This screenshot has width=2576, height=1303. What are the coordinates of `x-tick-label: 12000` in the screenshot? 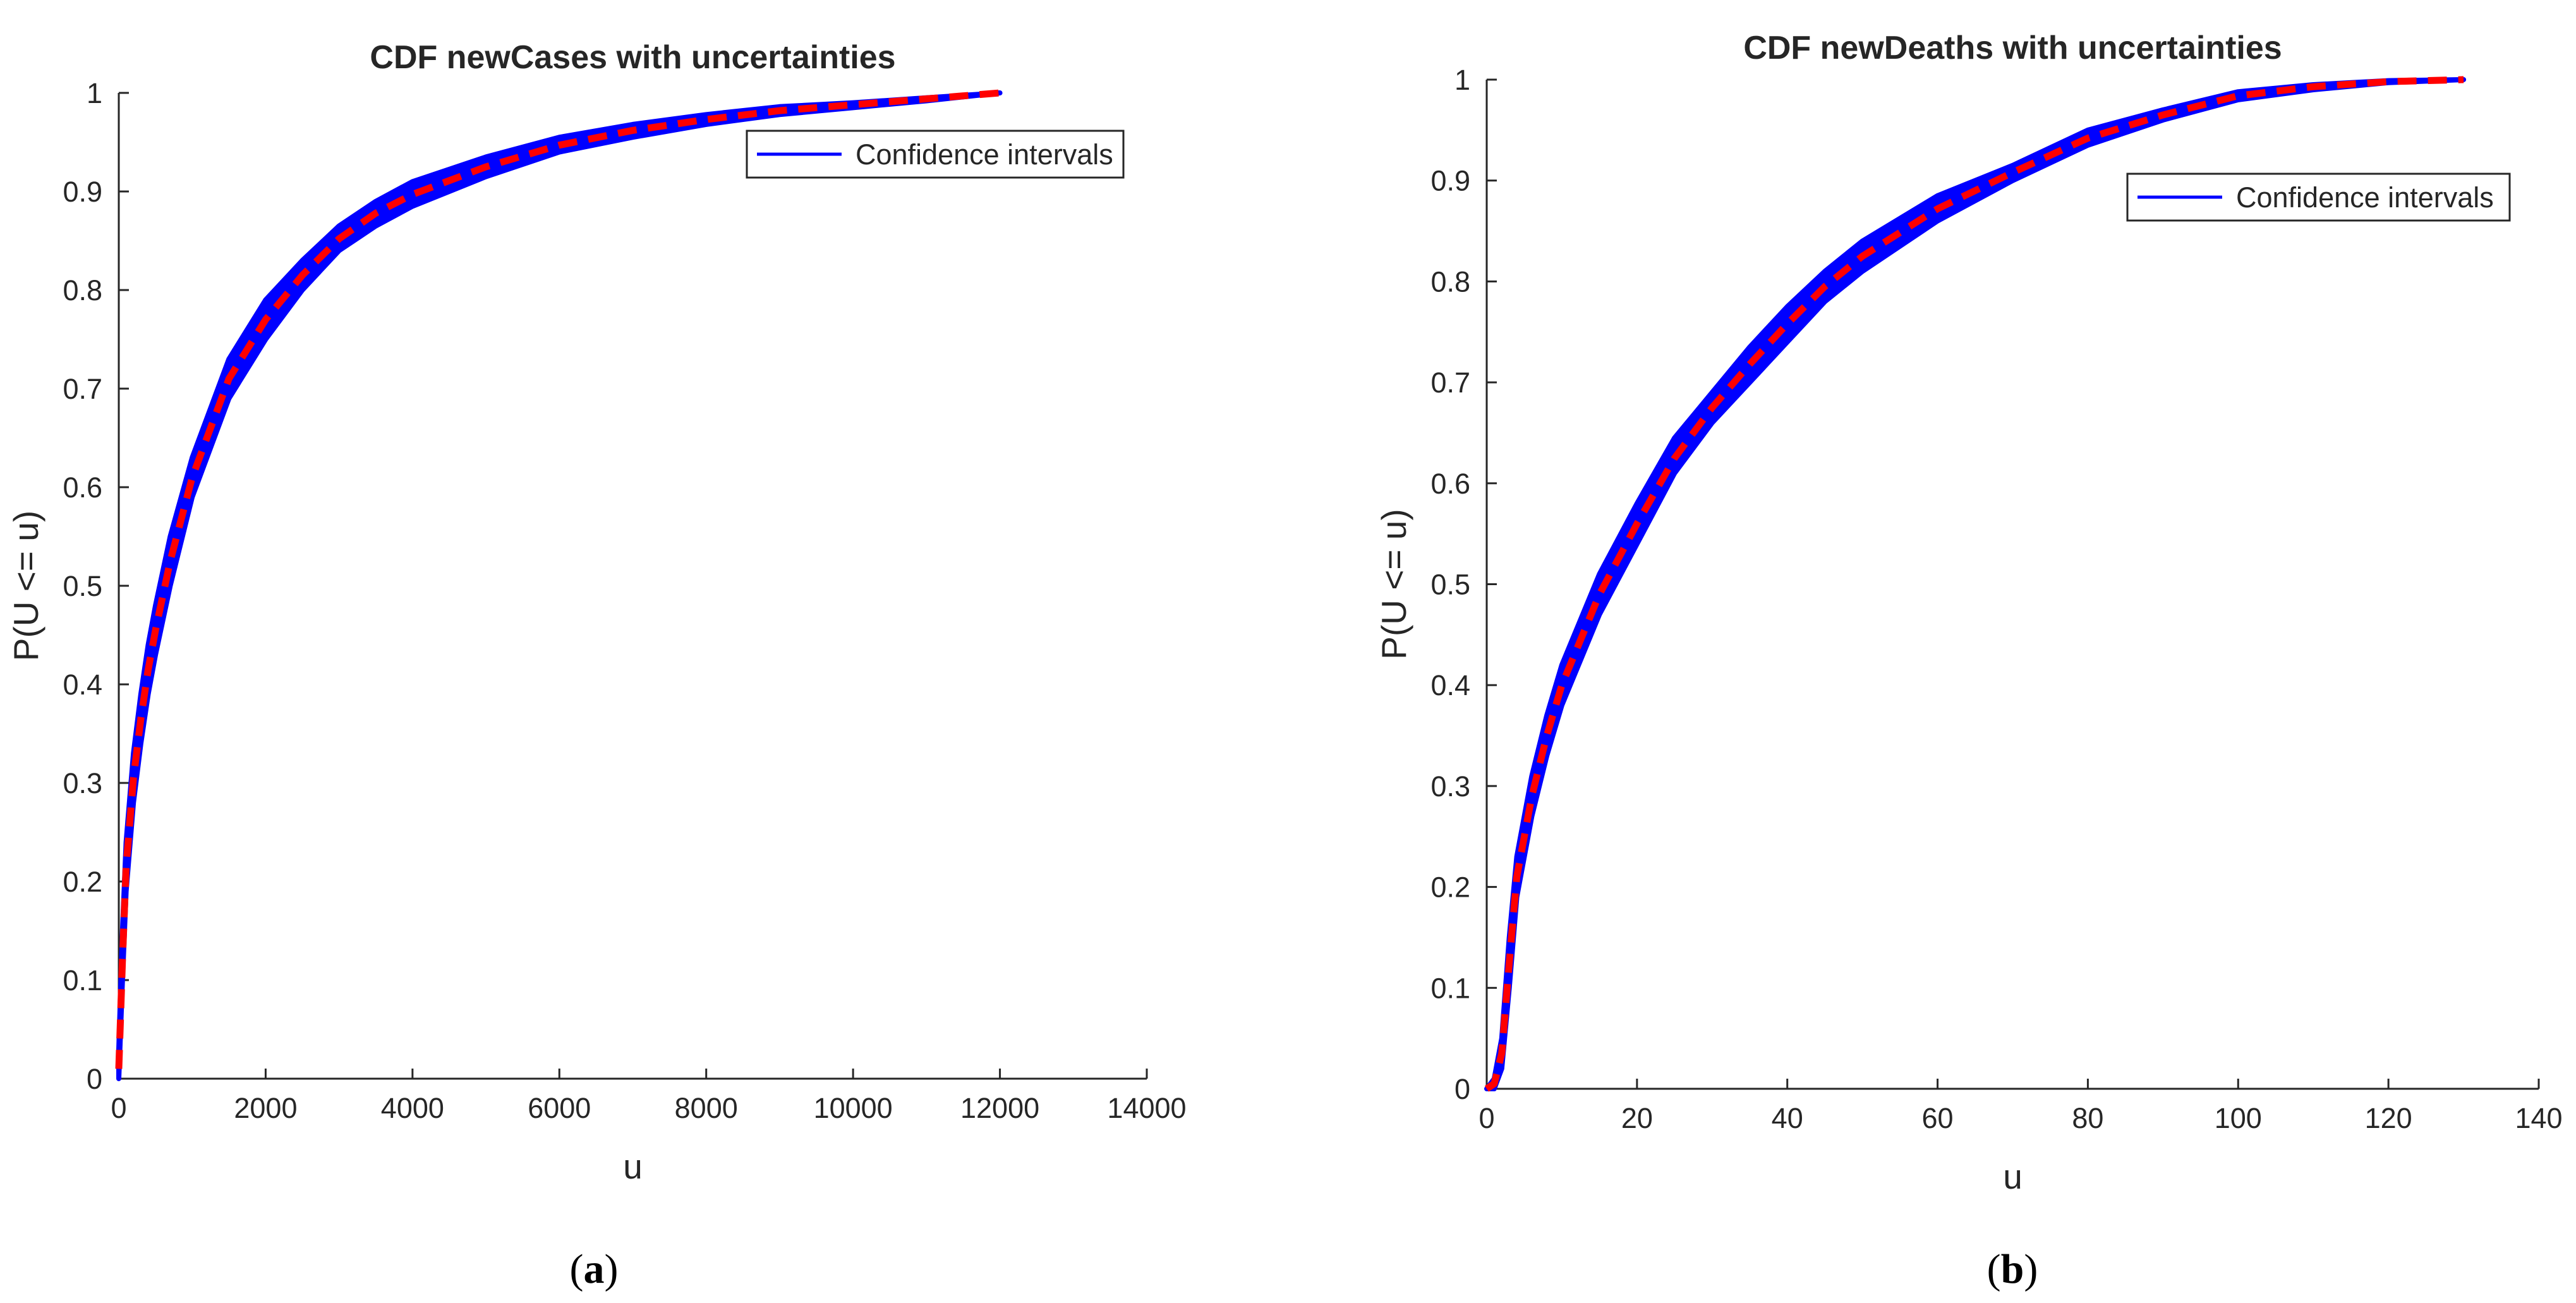 It's located at (999, 1108).